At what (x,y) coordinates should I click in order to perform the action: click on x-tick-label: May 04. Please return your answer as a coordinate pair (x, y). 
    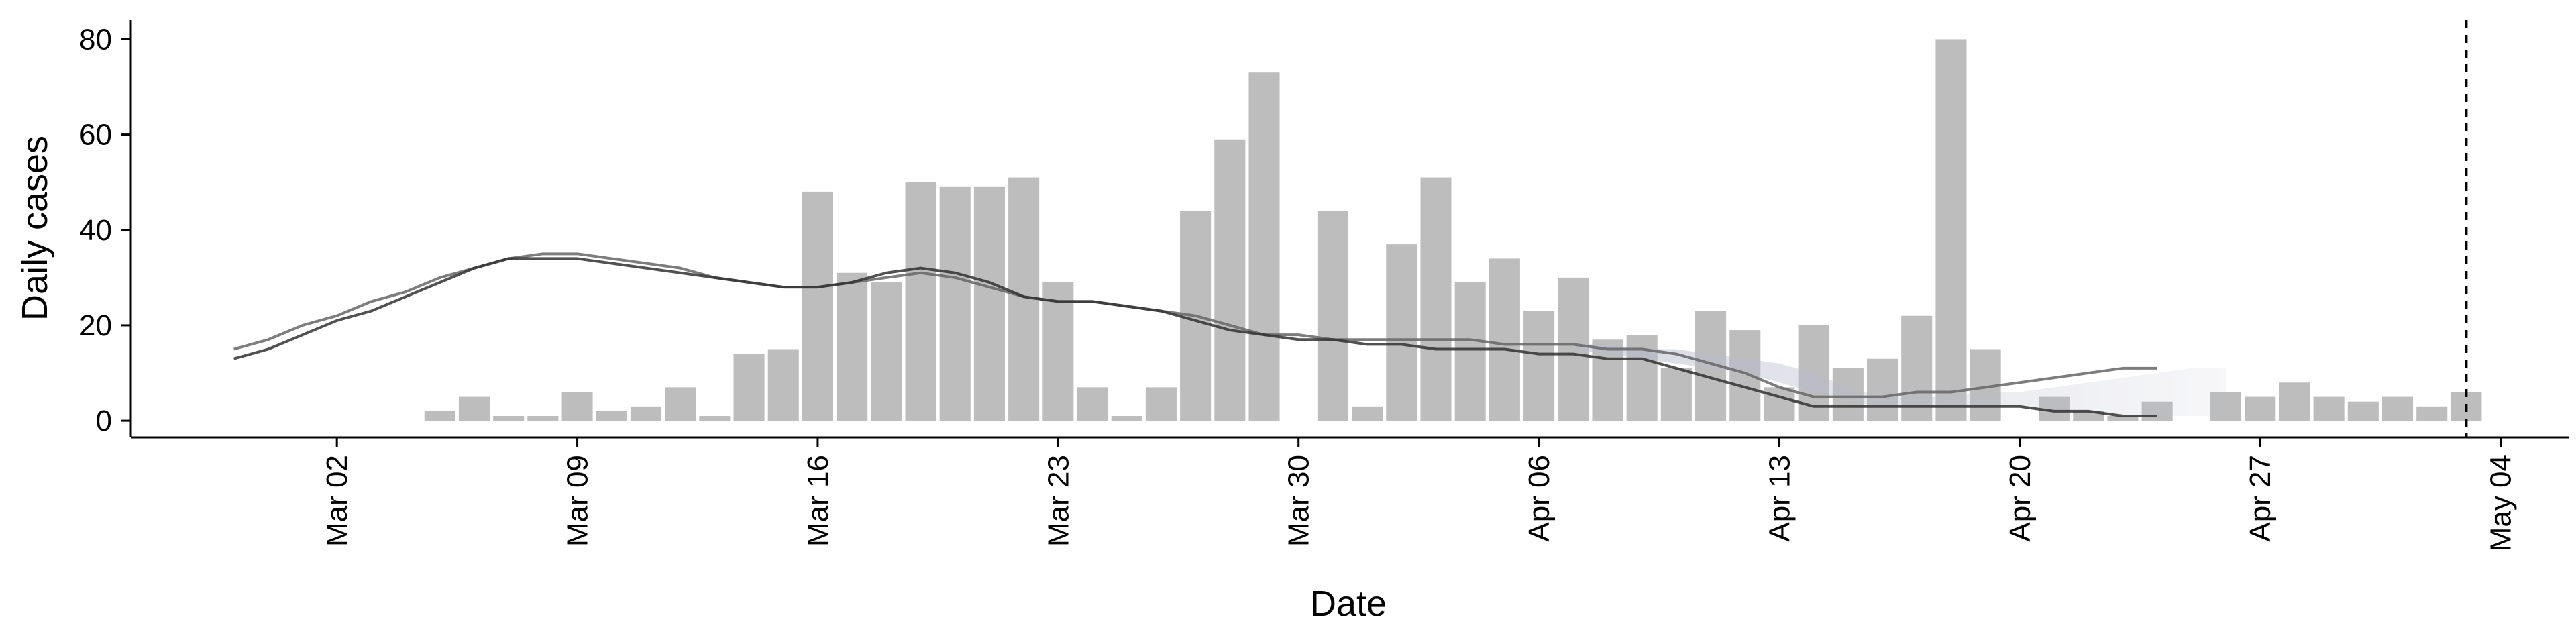
    Looking at the image, I should click on (2501, 503).